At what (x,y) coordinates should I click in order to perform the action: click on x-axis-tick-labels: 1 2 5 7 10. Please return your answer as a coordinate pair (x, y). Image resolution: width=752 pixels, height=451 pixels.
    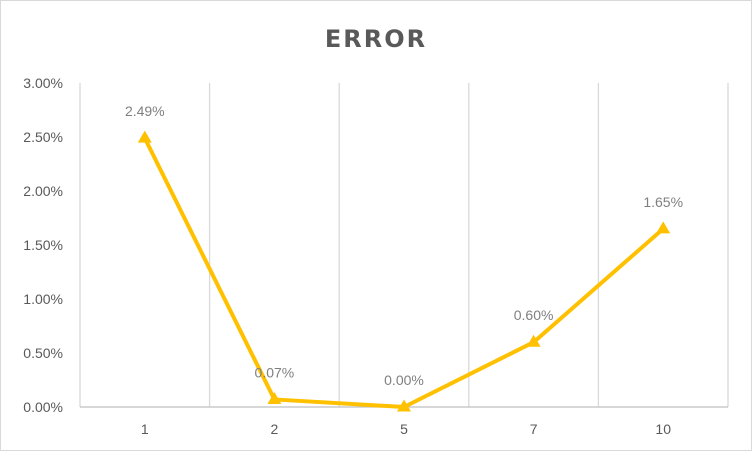
    Looking at the image, I should click on (406, 429).